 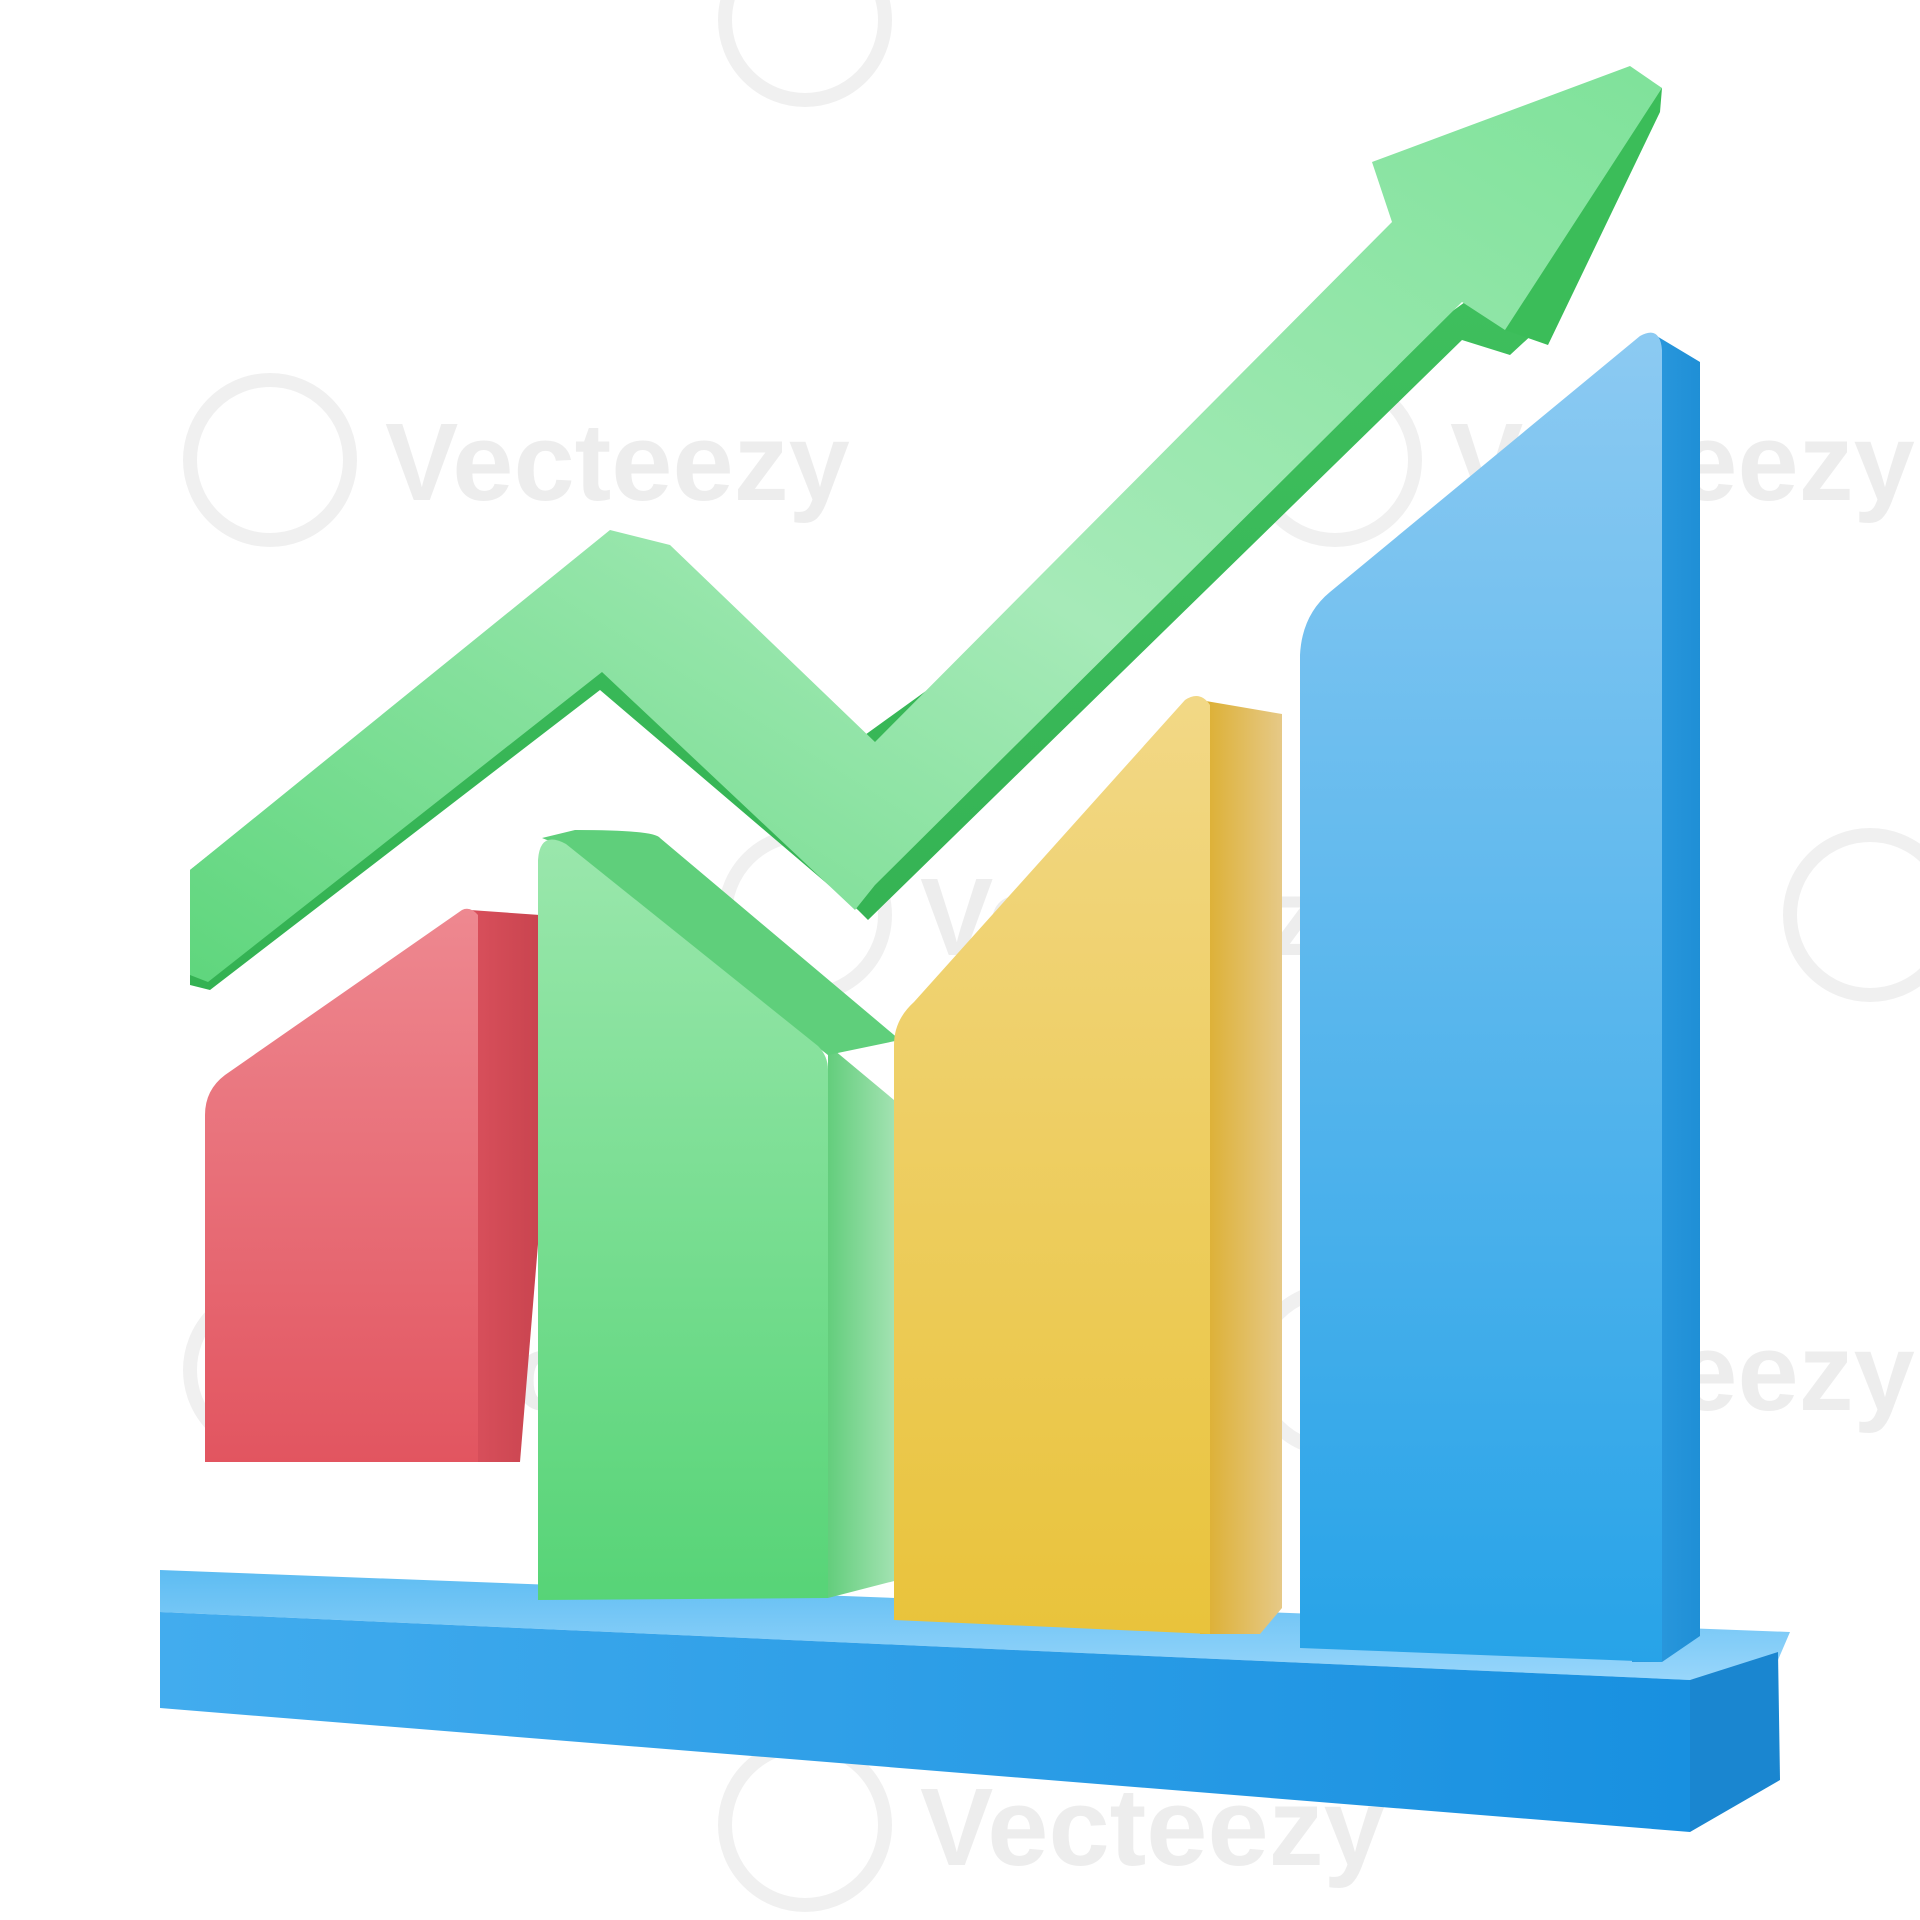 I want to click on green-bar-front, so click(x=683, y=1219).